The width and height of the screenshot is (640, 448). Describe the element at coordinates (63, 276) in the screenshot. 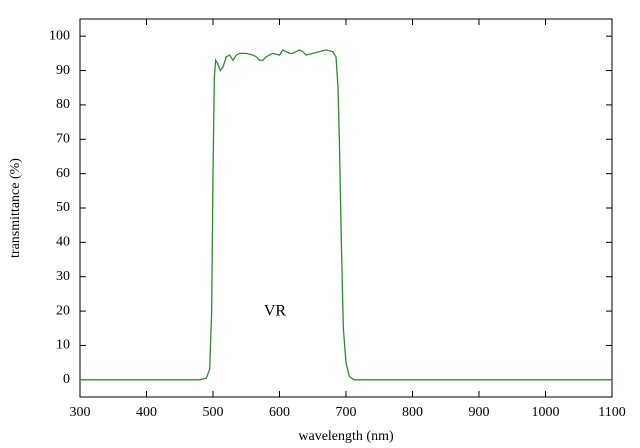

I see `y-tick-label: 30` at that location.